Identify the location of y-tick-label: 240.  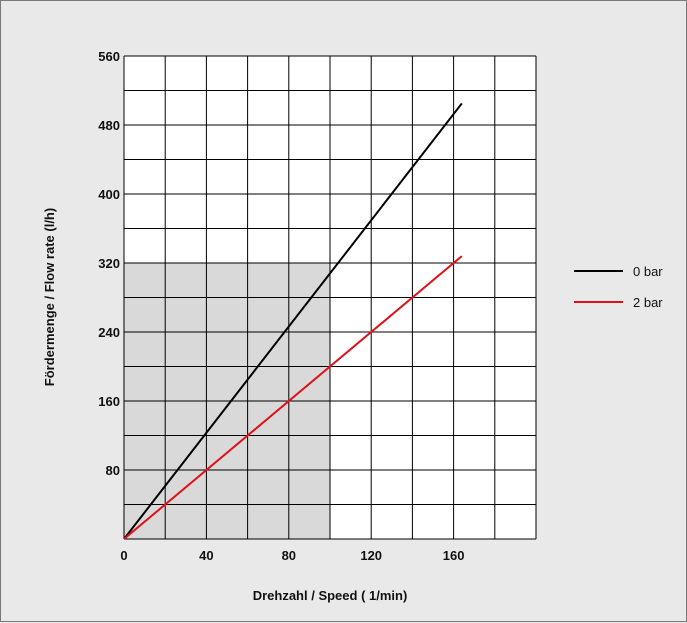
(109, 332).